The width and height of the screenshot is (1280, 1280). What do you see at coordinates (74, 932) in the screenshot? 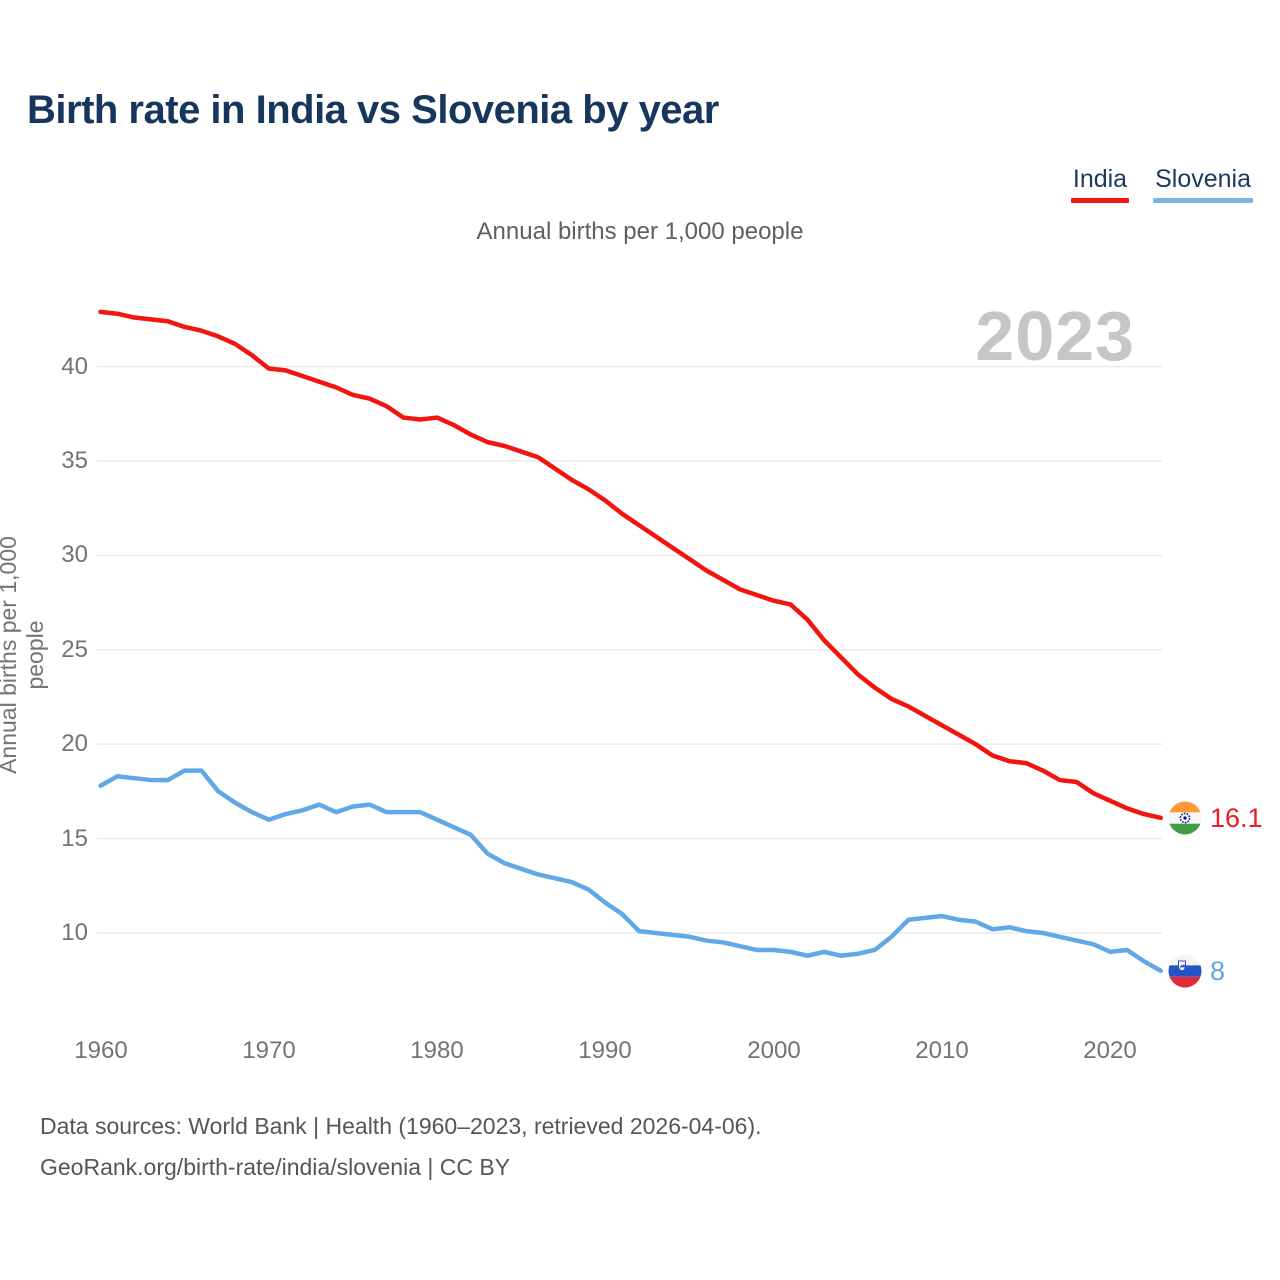
I see `y-tick-10: 10` at bounding box center [74, 932].